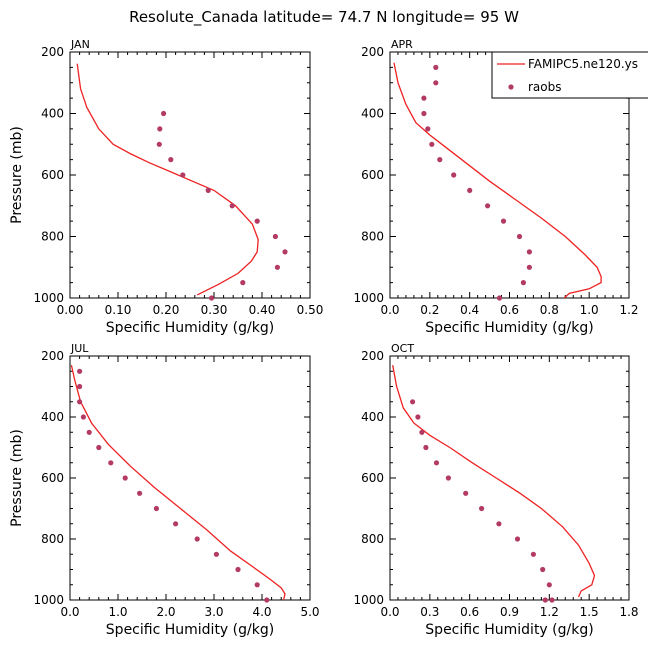 The height and width of the screenshot is (649, 648). Describe the element at coordinates (118, 310) in the screenshot. I see `x-tick-label: 0.10` at that location.